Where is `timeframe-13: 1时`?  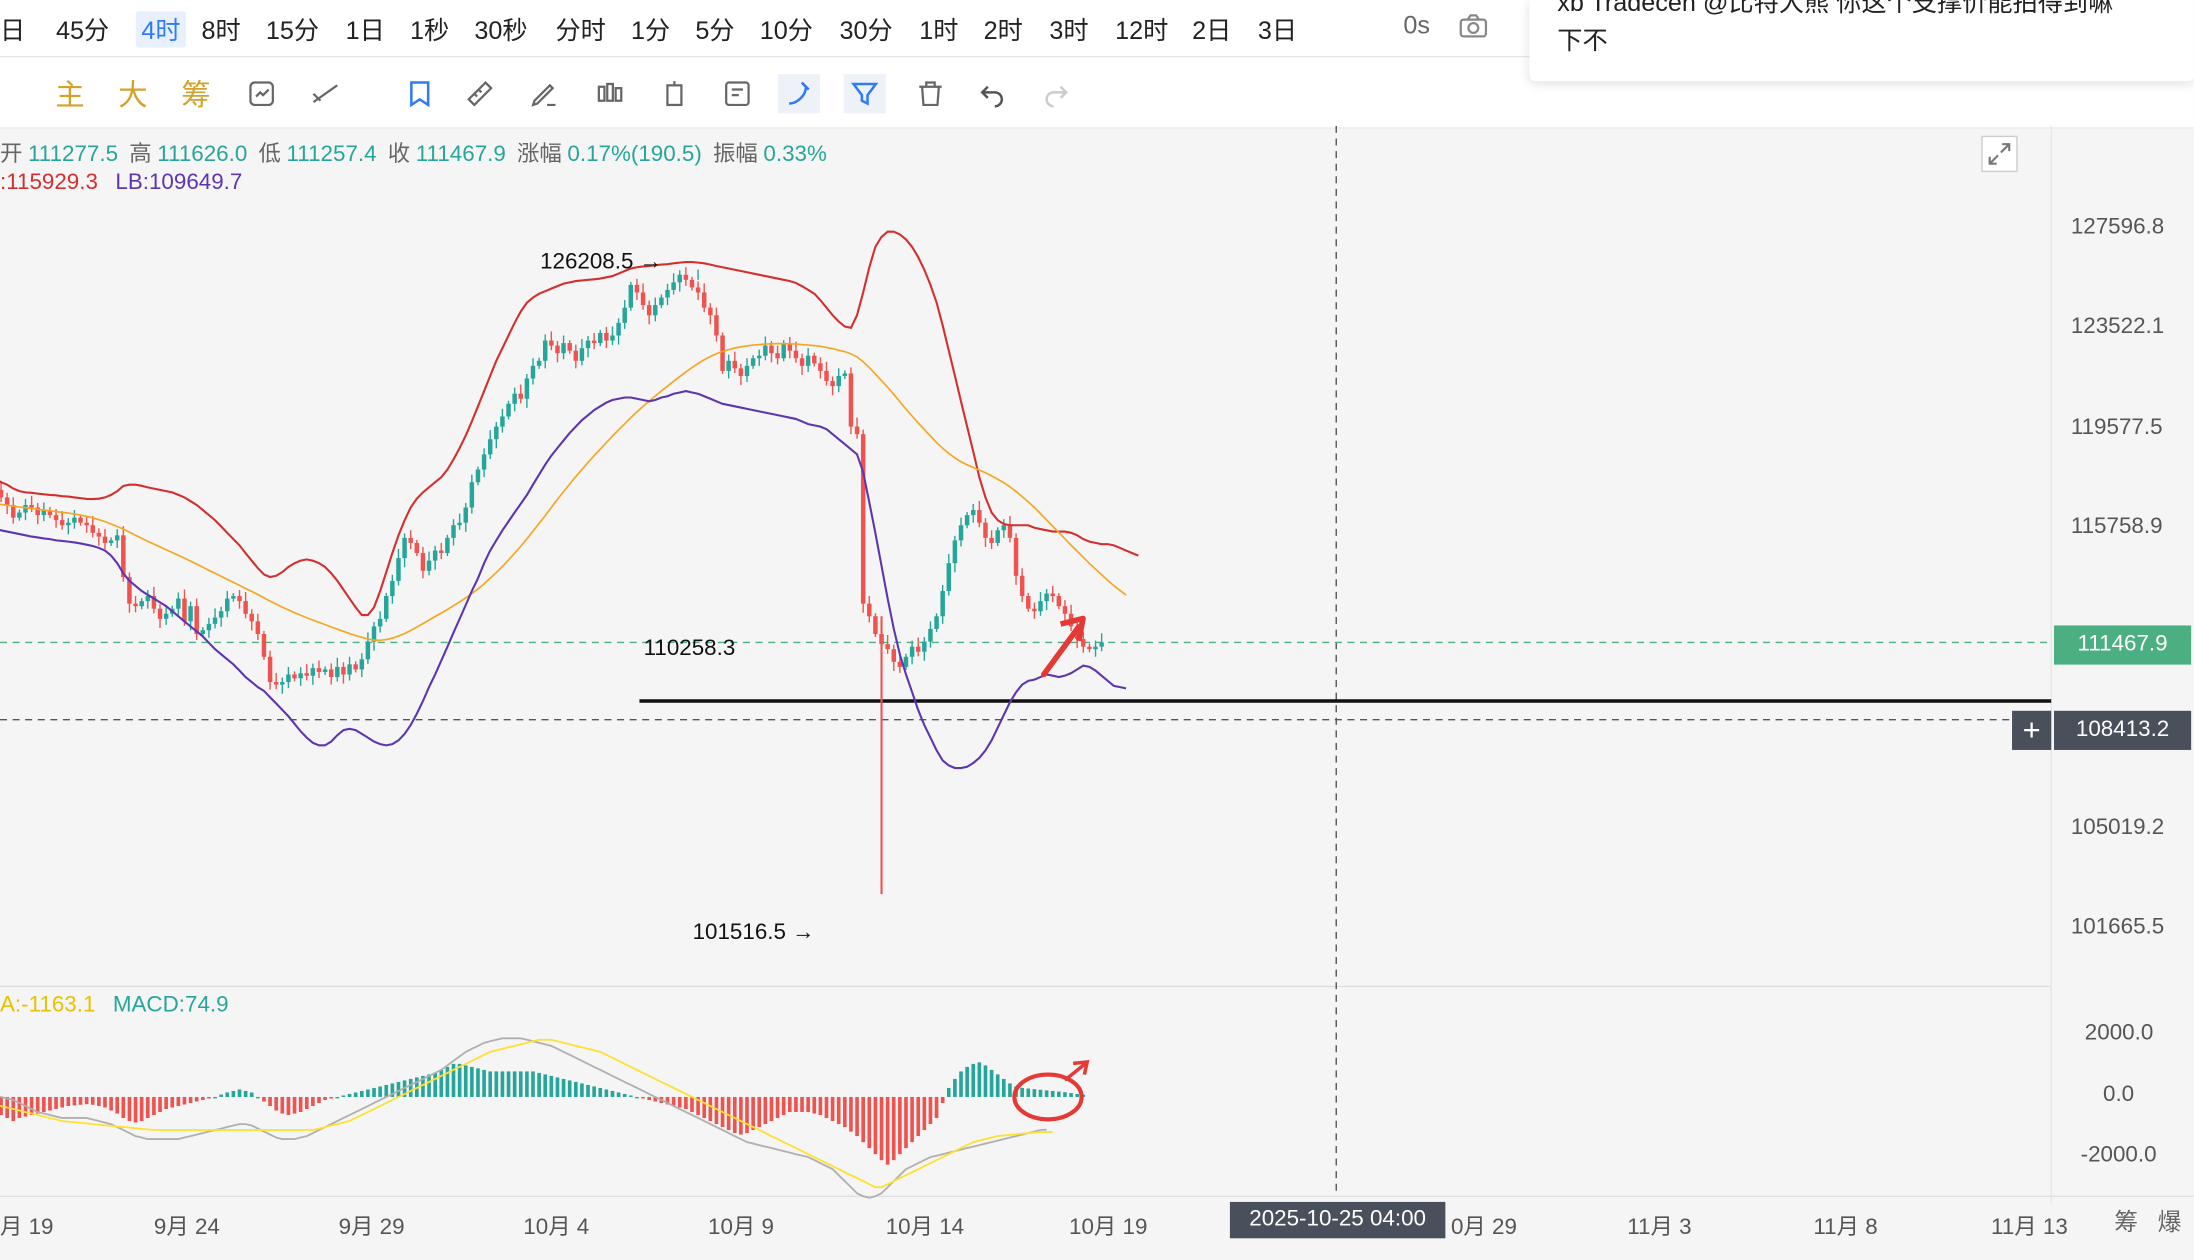 timeframe-13: 1时 is located at coordinates (939, 30).